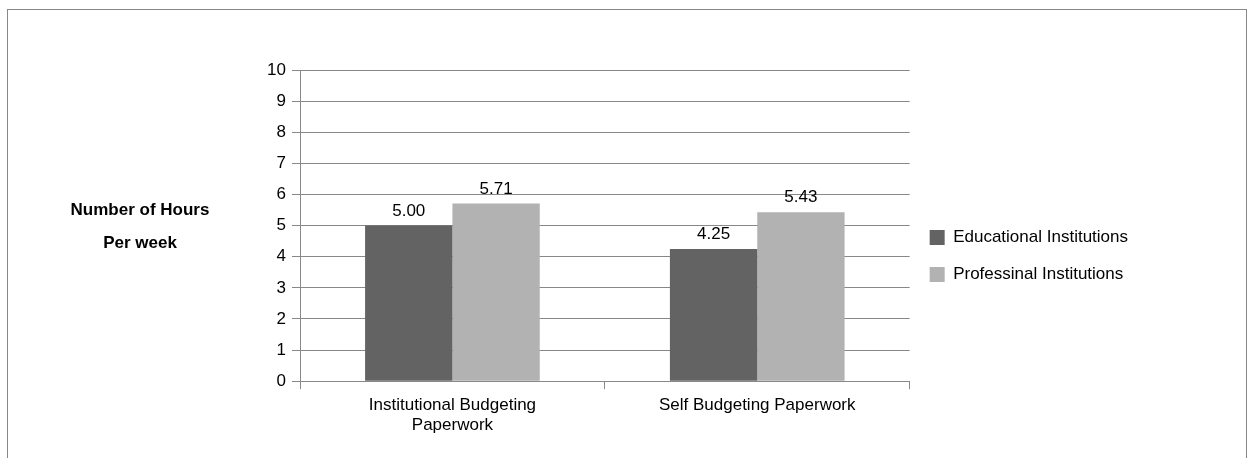 The image size is (1250, 458). Describe the element at coordinates (714, 234) in the screenshot. I see `data-label: 4.25` at that location.